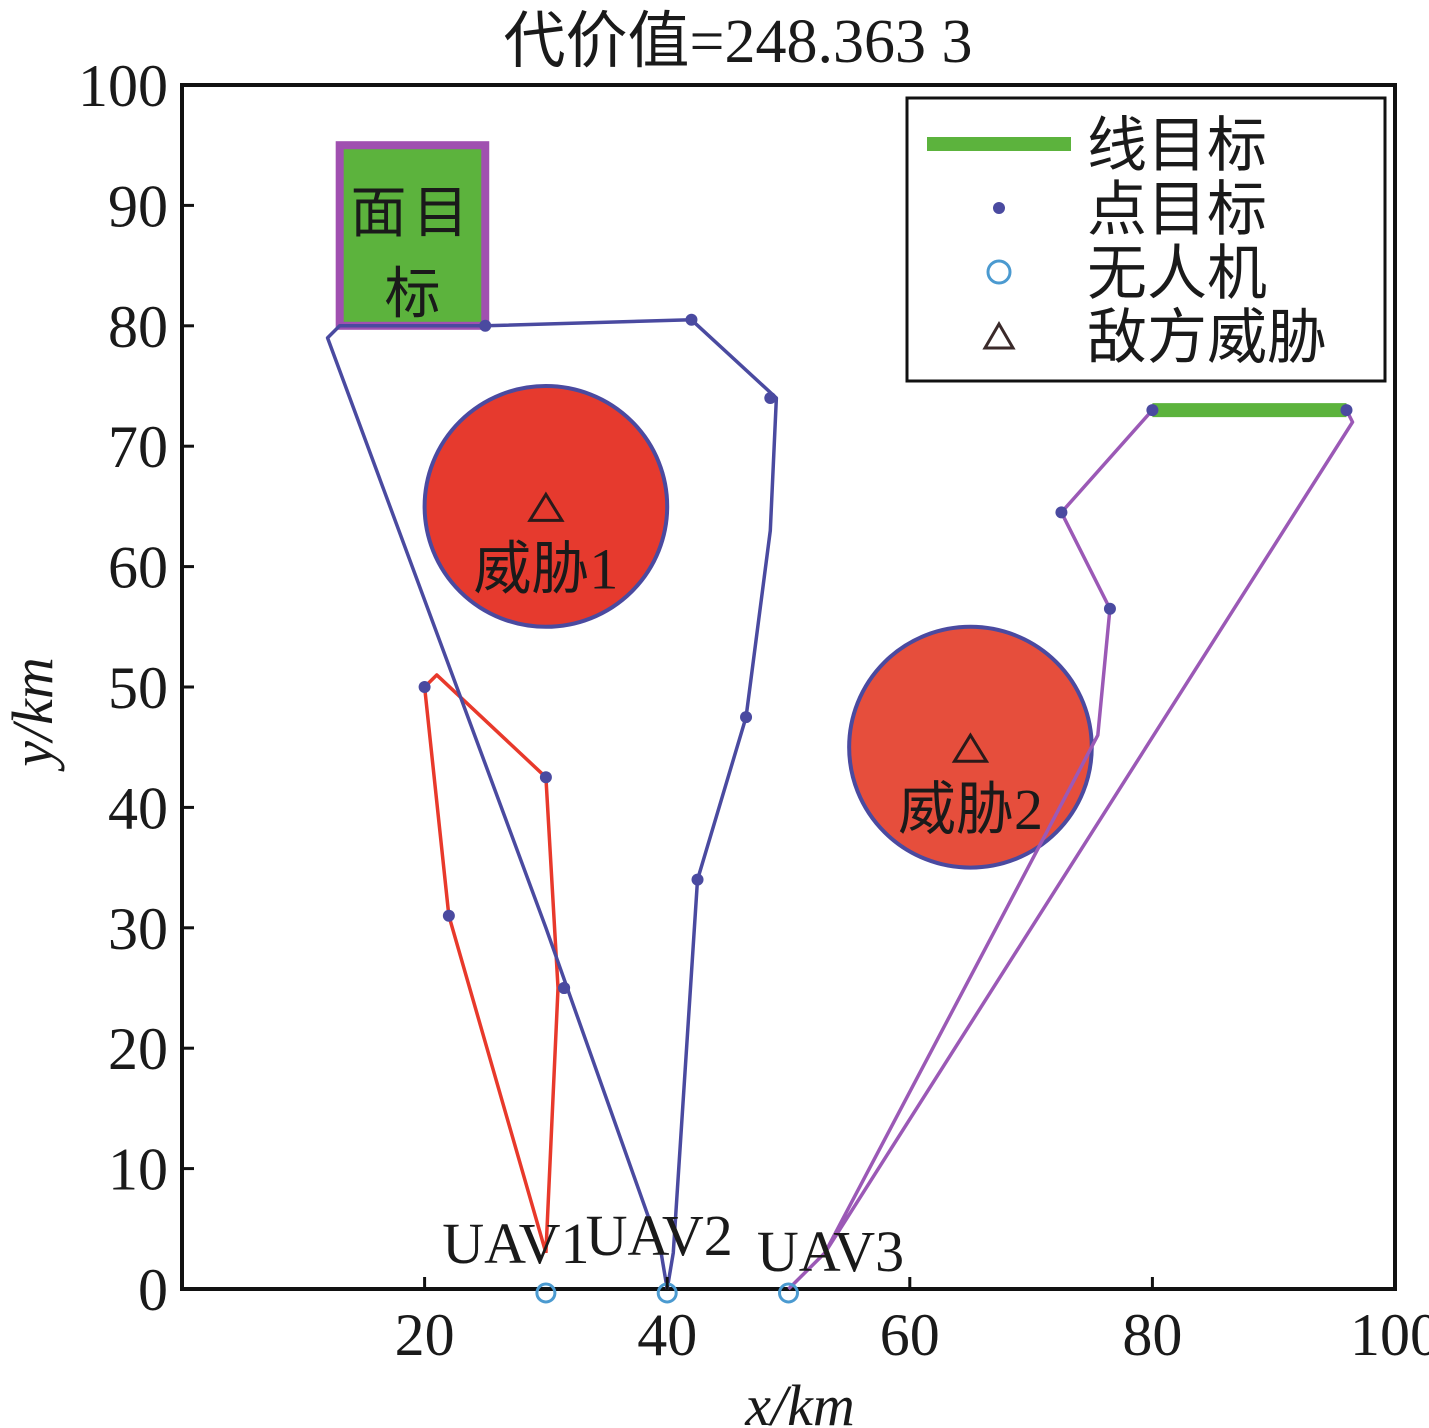 This screenshot has height=1428, width=1429. I want to click on x-tick-label: 20, so click(425, 1335).